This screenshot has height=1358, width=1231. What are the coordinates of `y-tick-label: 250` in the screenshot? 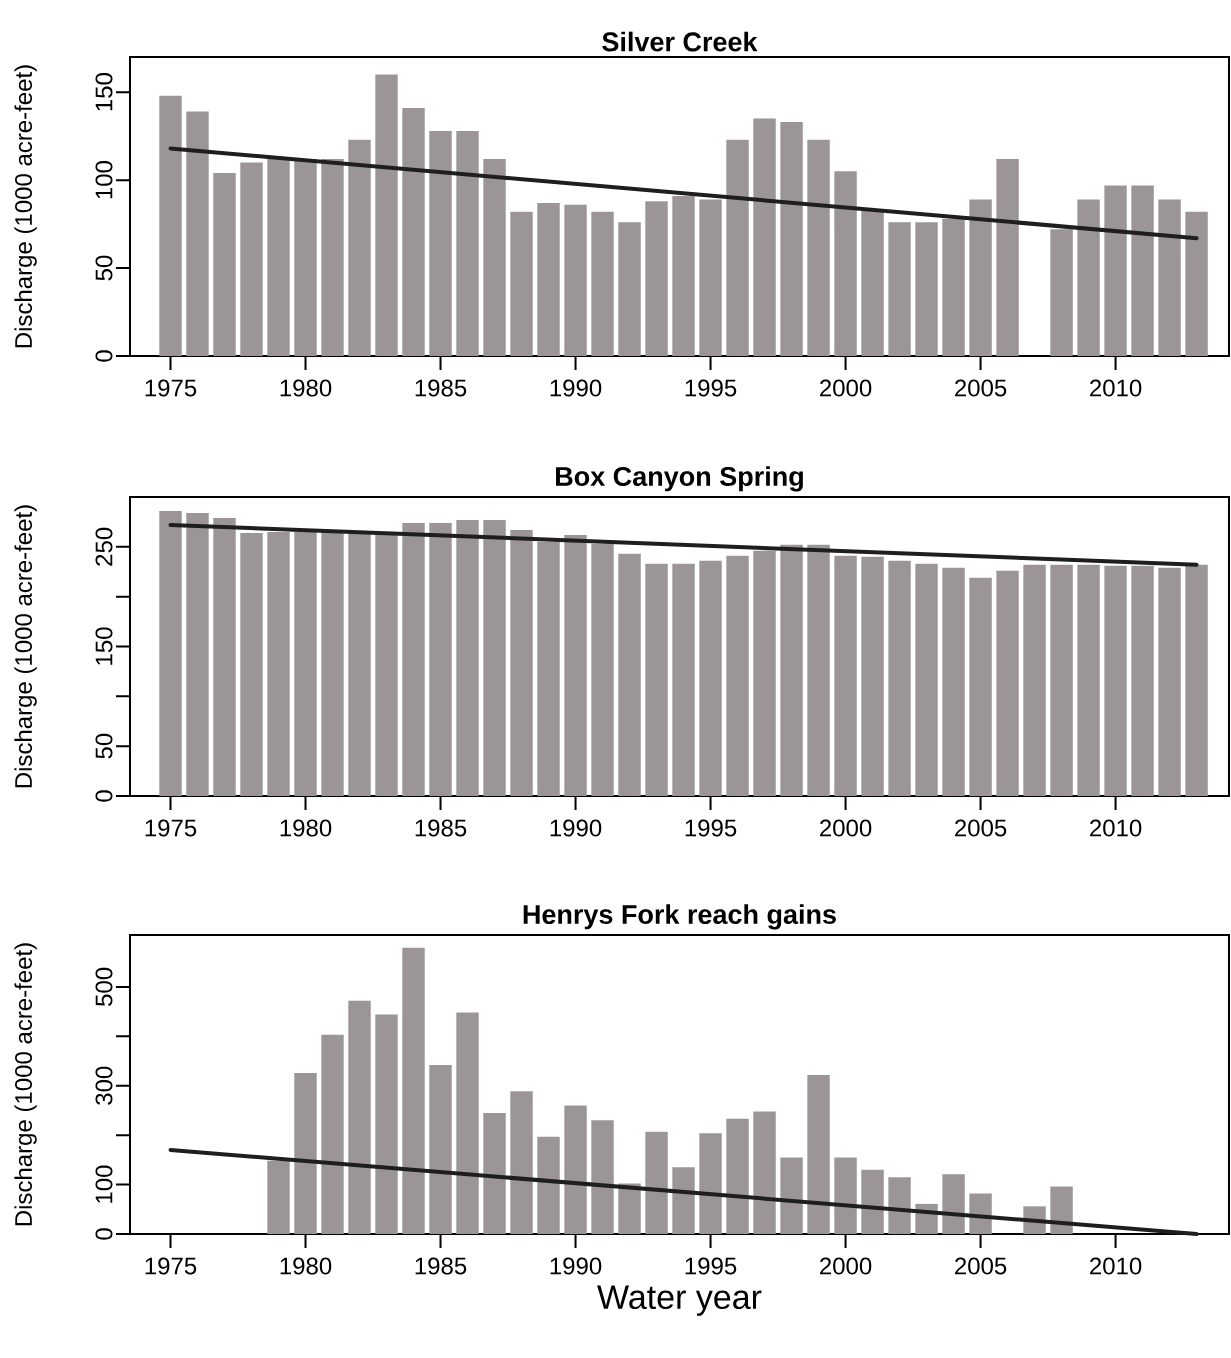 It's located at (104, 546).